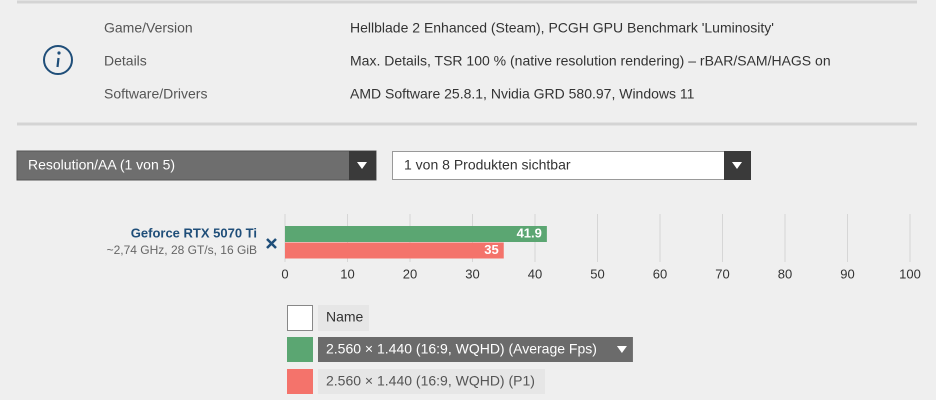 The width and height of the screenshot is (936, 400). I want to click on x-tick-label: 100, so click(910, 273).